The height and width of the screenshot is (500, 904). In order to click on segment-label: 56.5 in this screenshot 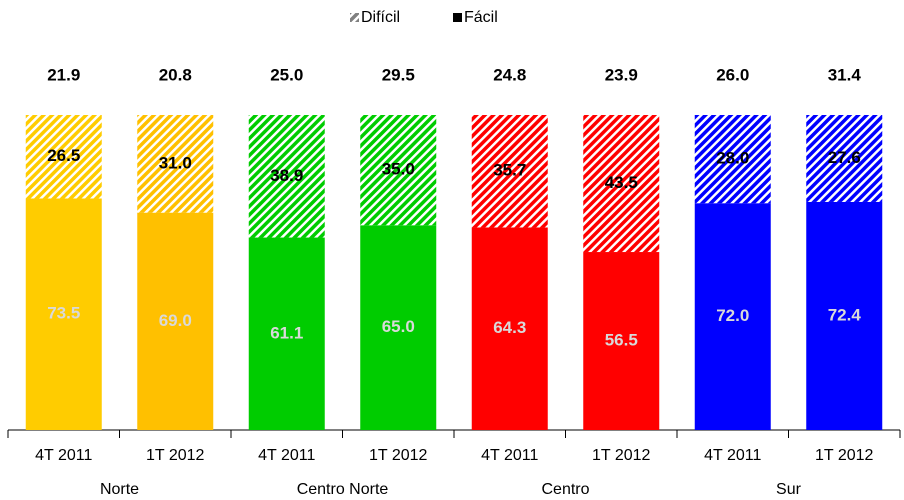, I will do `click(621, 339)`.